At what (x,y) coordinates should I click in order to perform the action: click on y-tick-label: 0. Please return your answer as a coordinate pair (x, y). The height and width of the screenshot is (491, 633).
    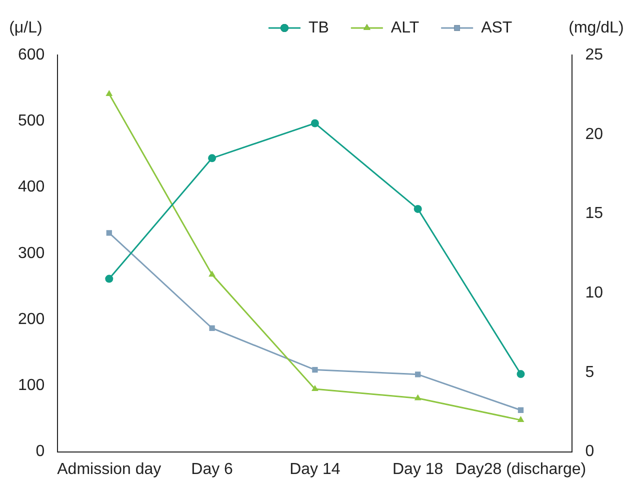
    Looking at the image, I should click on (40, 451).